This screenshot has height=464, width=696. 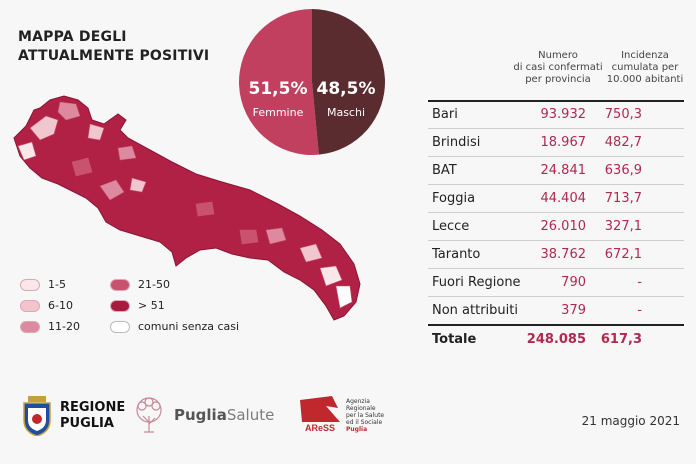 What do you see at coordinates (630, 421) in the screenshot?
I see `report-date: 21 maggio 2021` at bounding box center [630, 421].